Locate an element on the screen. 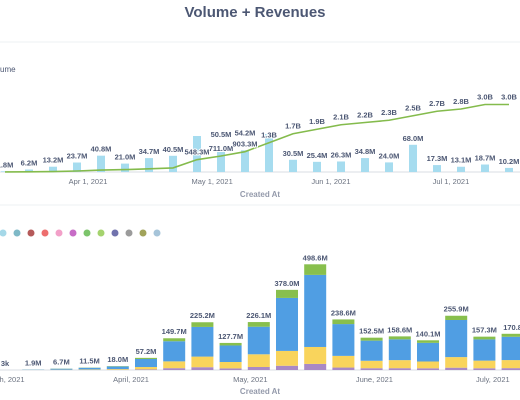 This screenshot has height=400, width=520. data-label: 17.3M is located at coordinates (437, 158).